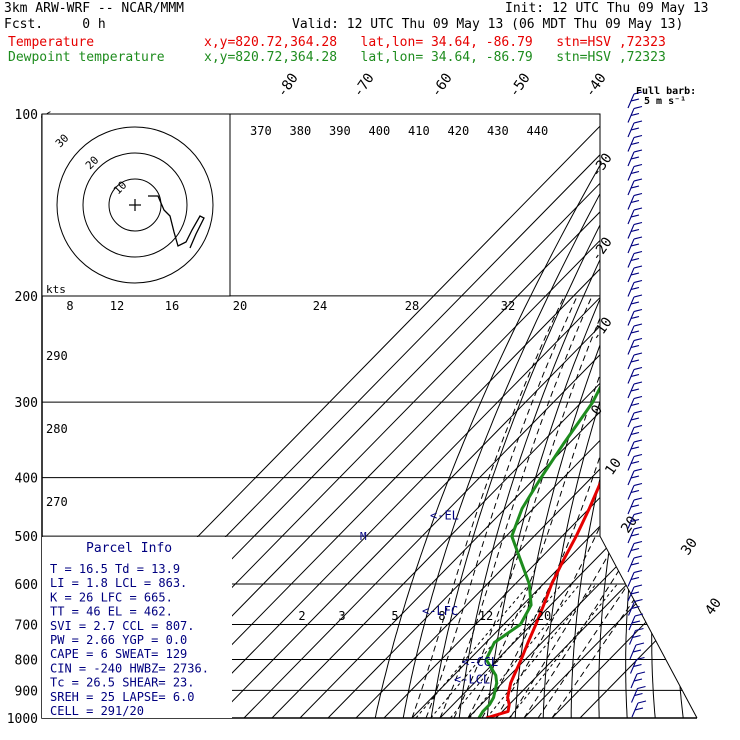 This screenshot has width=740, height=740. What do you see at coordinates (412, 306) in the screenshot?
I see `mixing-ratio-label: 28` at bounding box center [412, 306].